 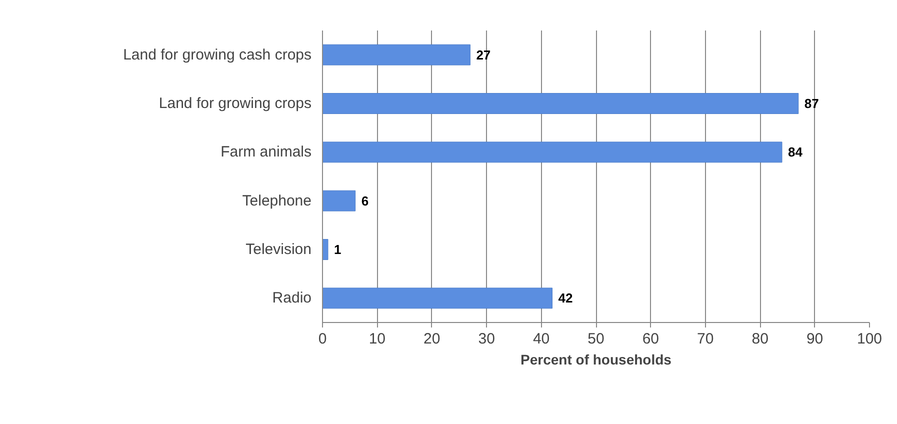 I want to click on x-tick-label: 80, so click(x=760, y=339).